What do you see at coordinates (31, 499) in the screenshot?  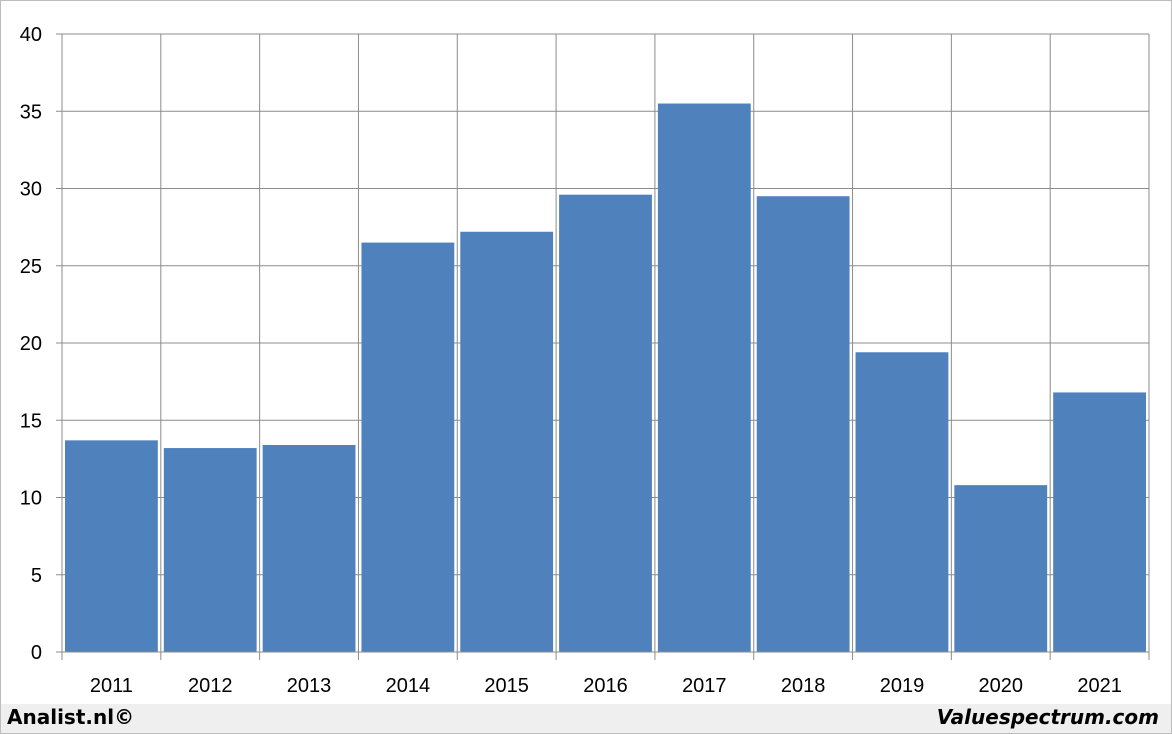 I see `y-tick-label-10: 10` at bounding box center [31, 499].